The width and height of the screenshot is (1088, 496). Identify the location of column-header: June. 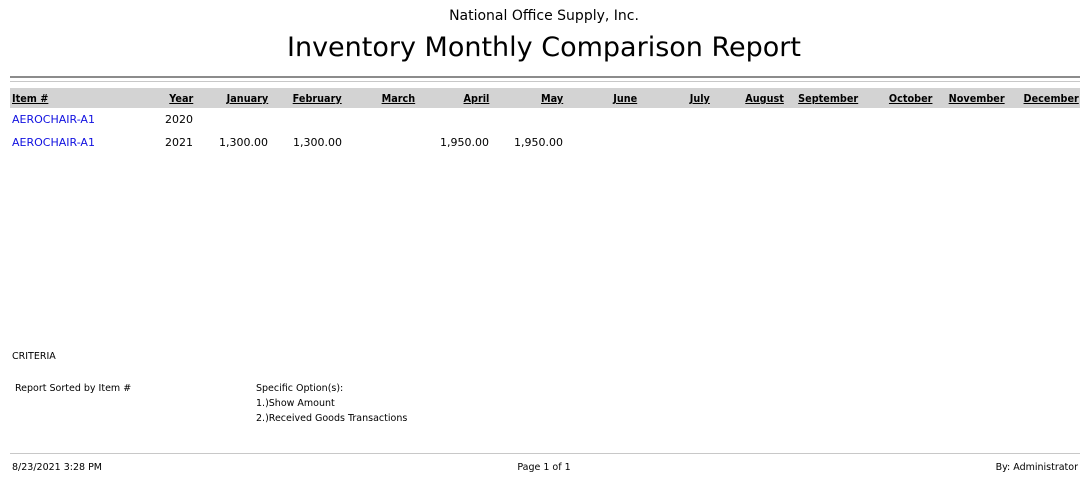
(625, 98).